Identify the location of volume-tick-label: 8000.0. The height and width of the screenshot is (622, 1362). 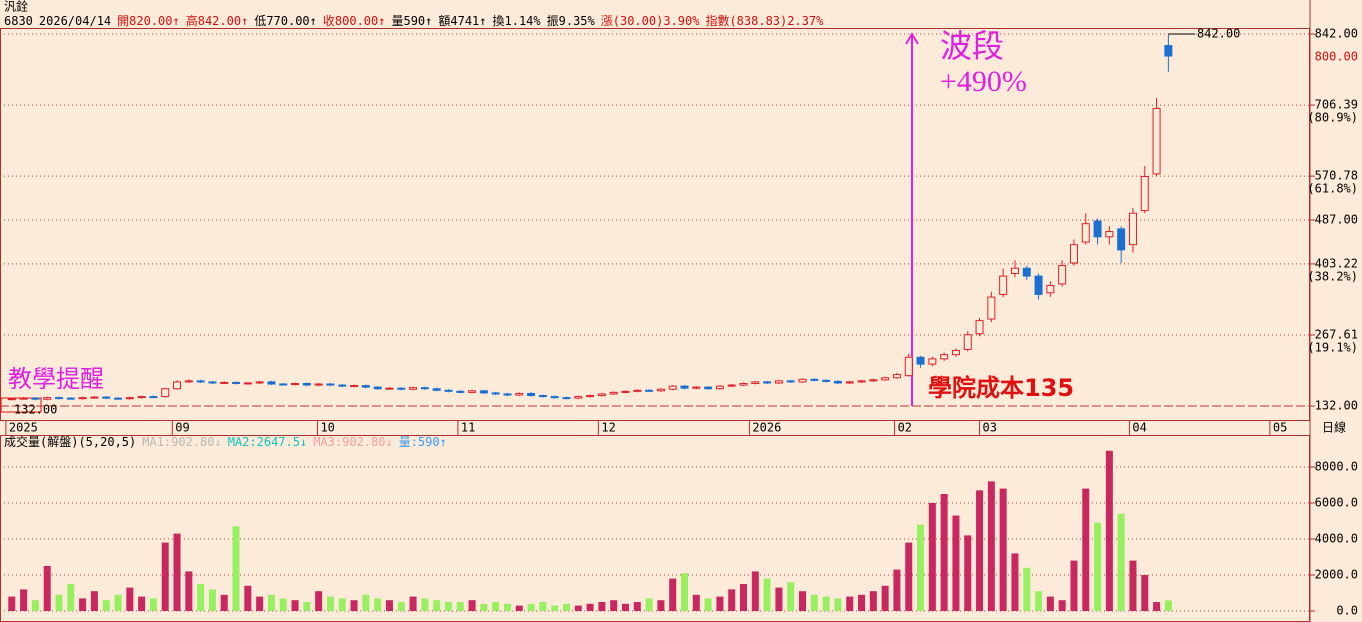
(1336, 466).